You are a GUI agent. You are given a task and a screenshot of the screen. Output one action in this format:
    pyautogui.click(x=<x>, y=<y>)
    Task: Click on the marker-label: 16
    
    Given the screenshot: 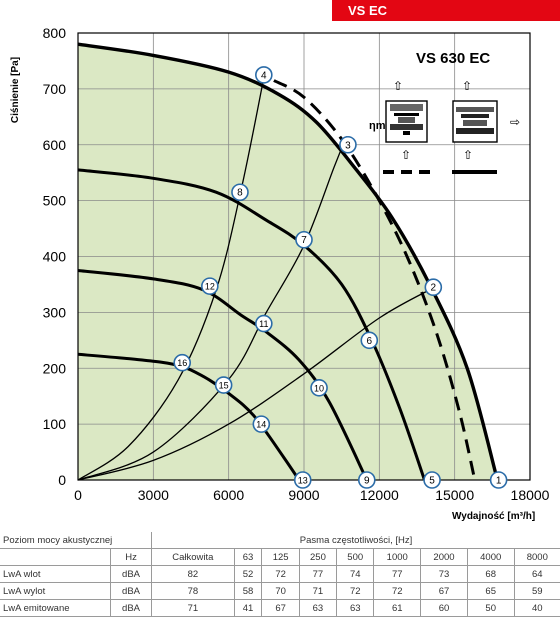 What is the action you would take?
    pyautogui.click(x=182, y=363)
    